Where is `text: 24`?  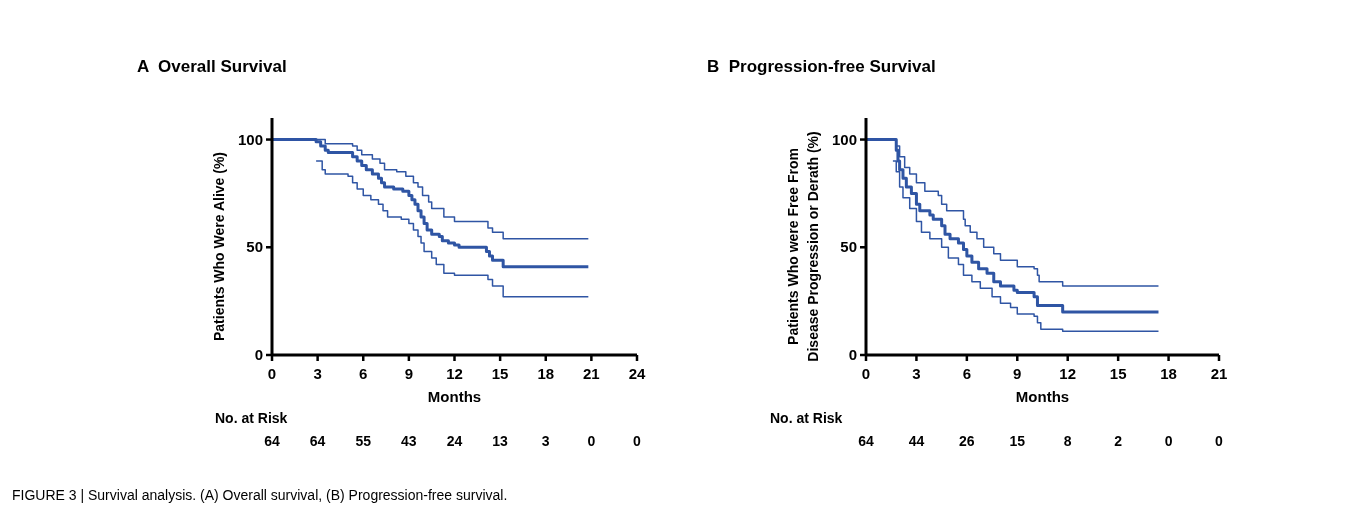 text: 24 is located at coordinates (454, 441).